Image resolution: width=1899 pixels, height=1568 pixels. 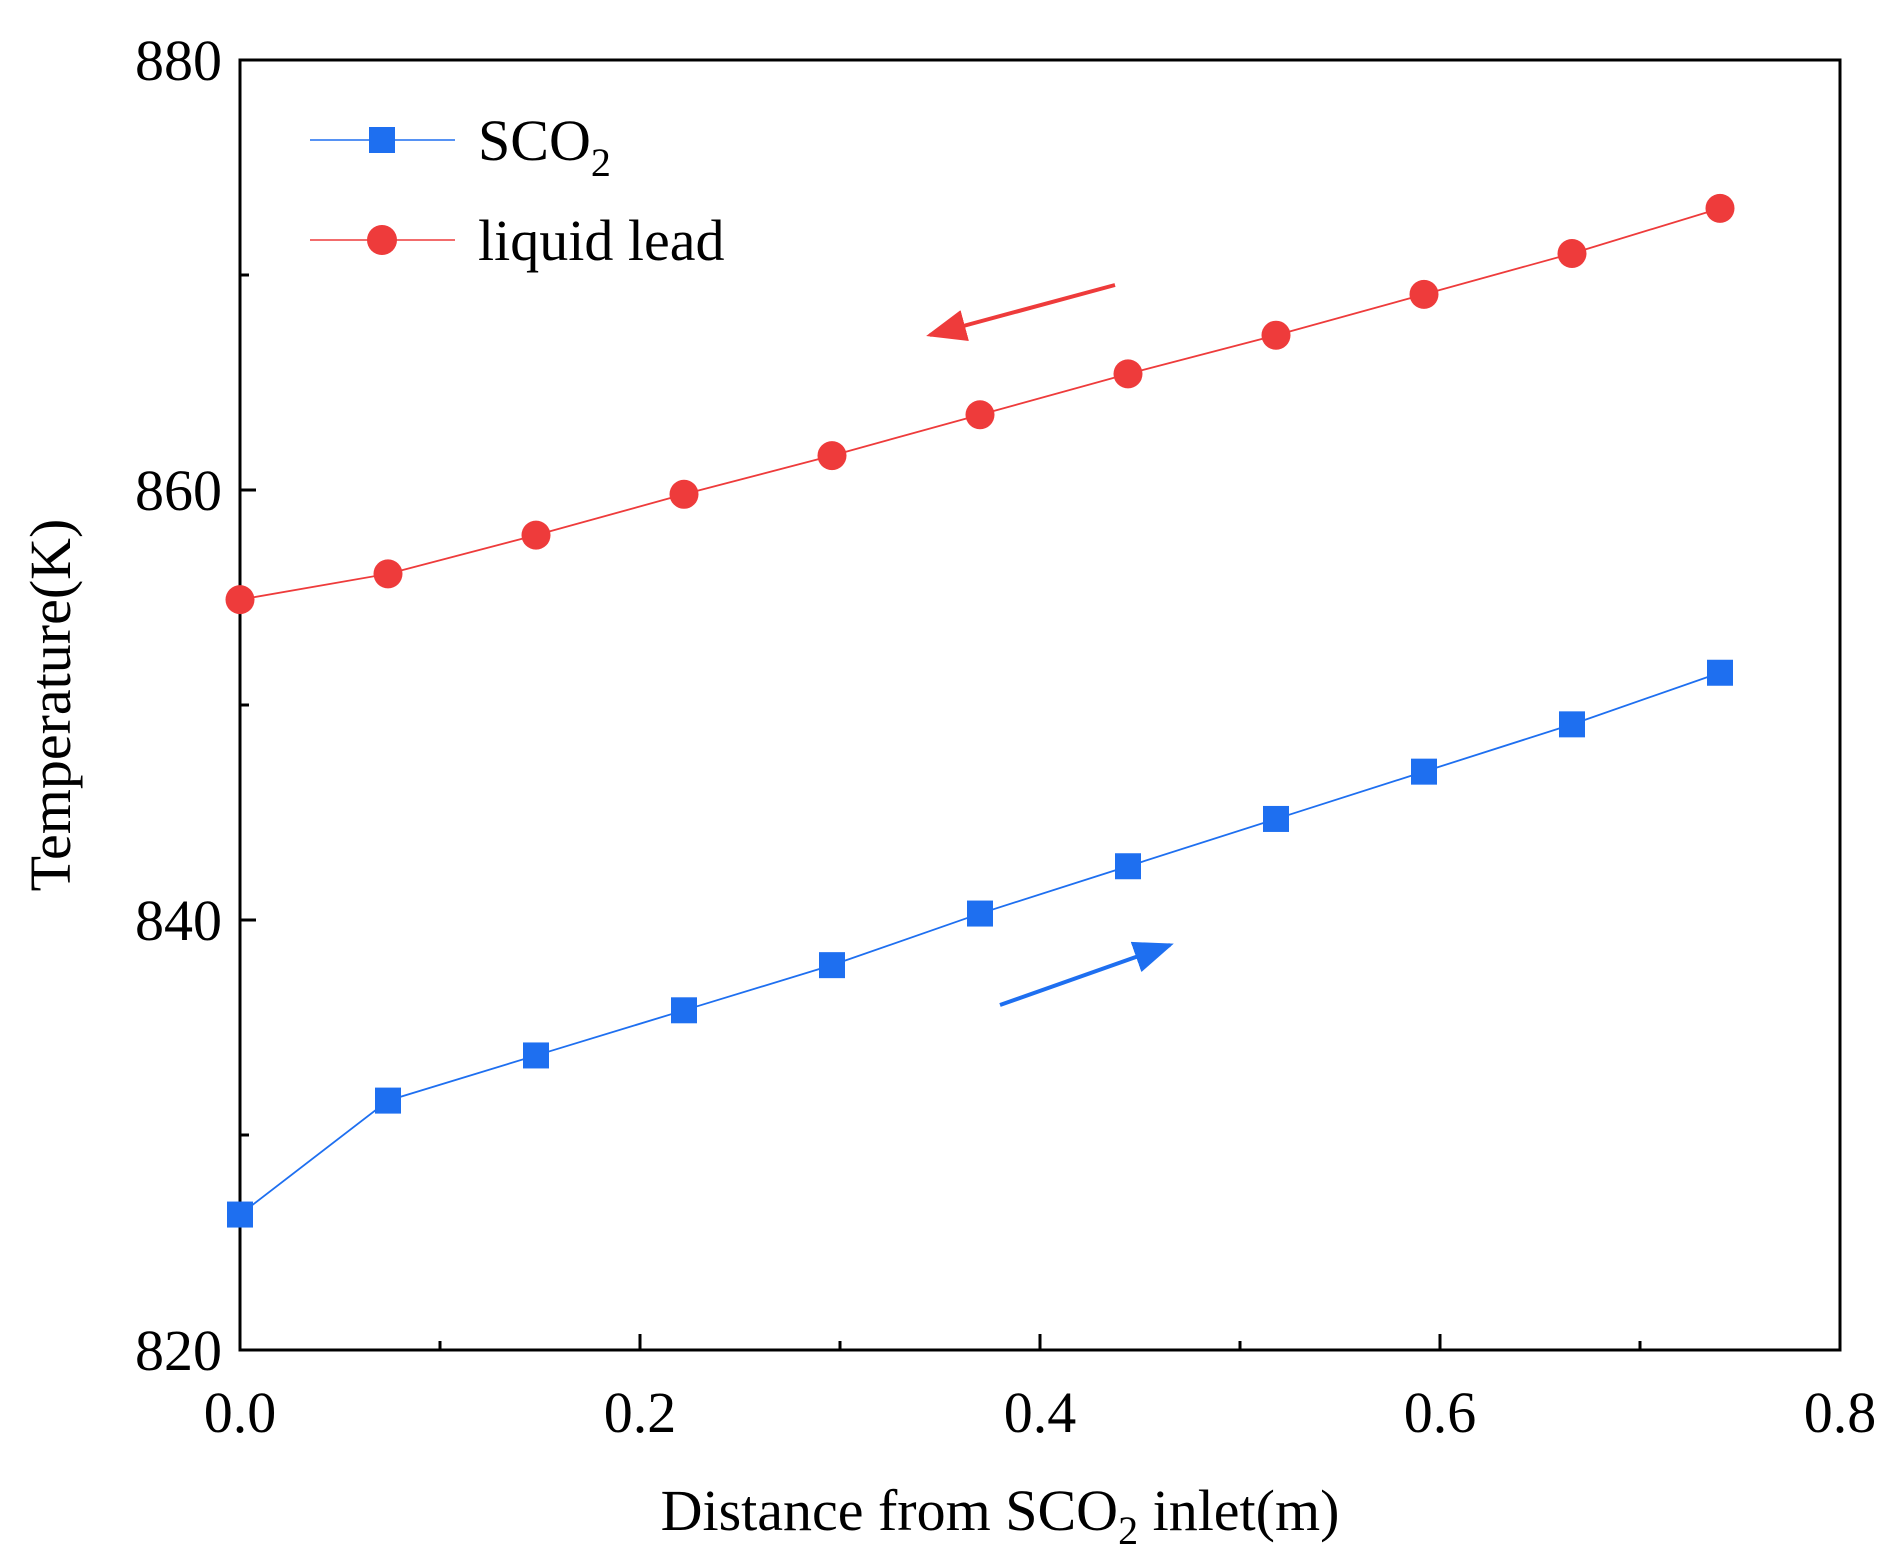 What do you see at coordinates (1021, 312) in the screenshot?
I see `liquid-lead-flow-arrow` at bounding box center [1021, 312].